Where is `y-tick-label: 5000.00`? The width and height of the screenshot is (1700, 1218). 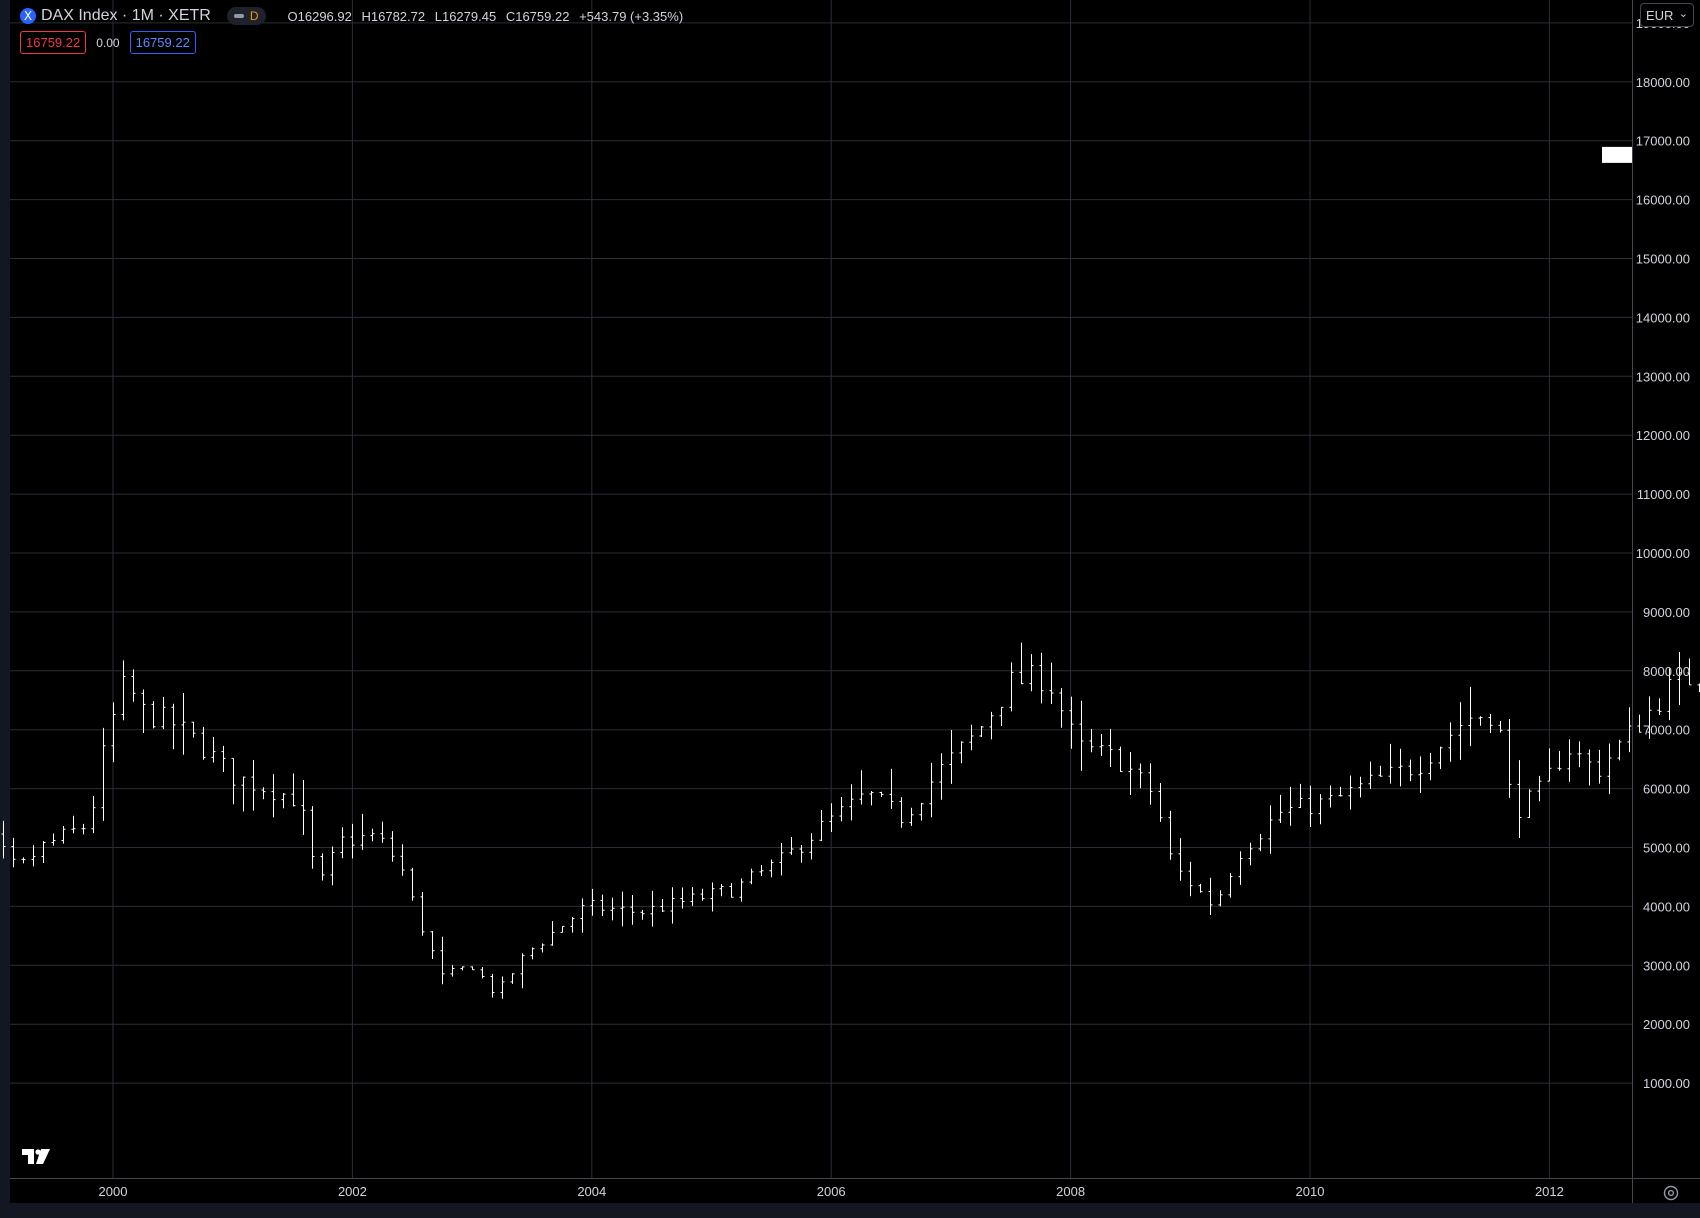 y-tick-label: 5000.00 is located at coordinates (1666, 848).